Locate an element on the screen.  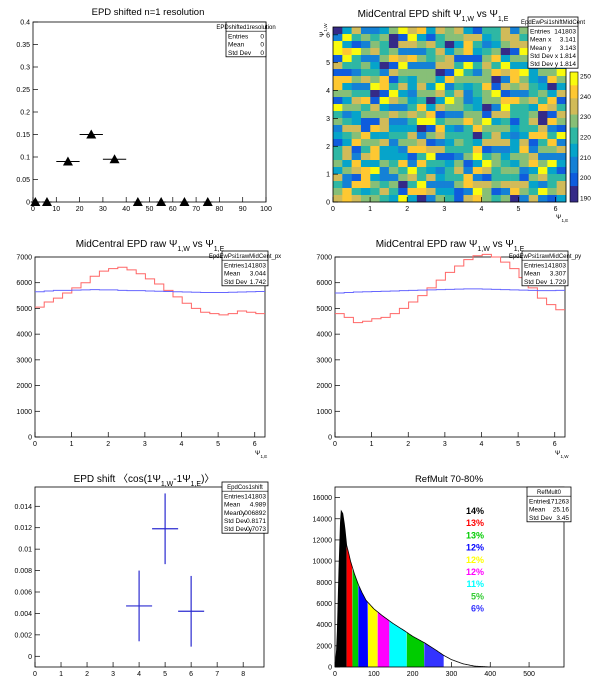
x-axis-label: Ψ1,W​ is located at coordinates (562, 454).